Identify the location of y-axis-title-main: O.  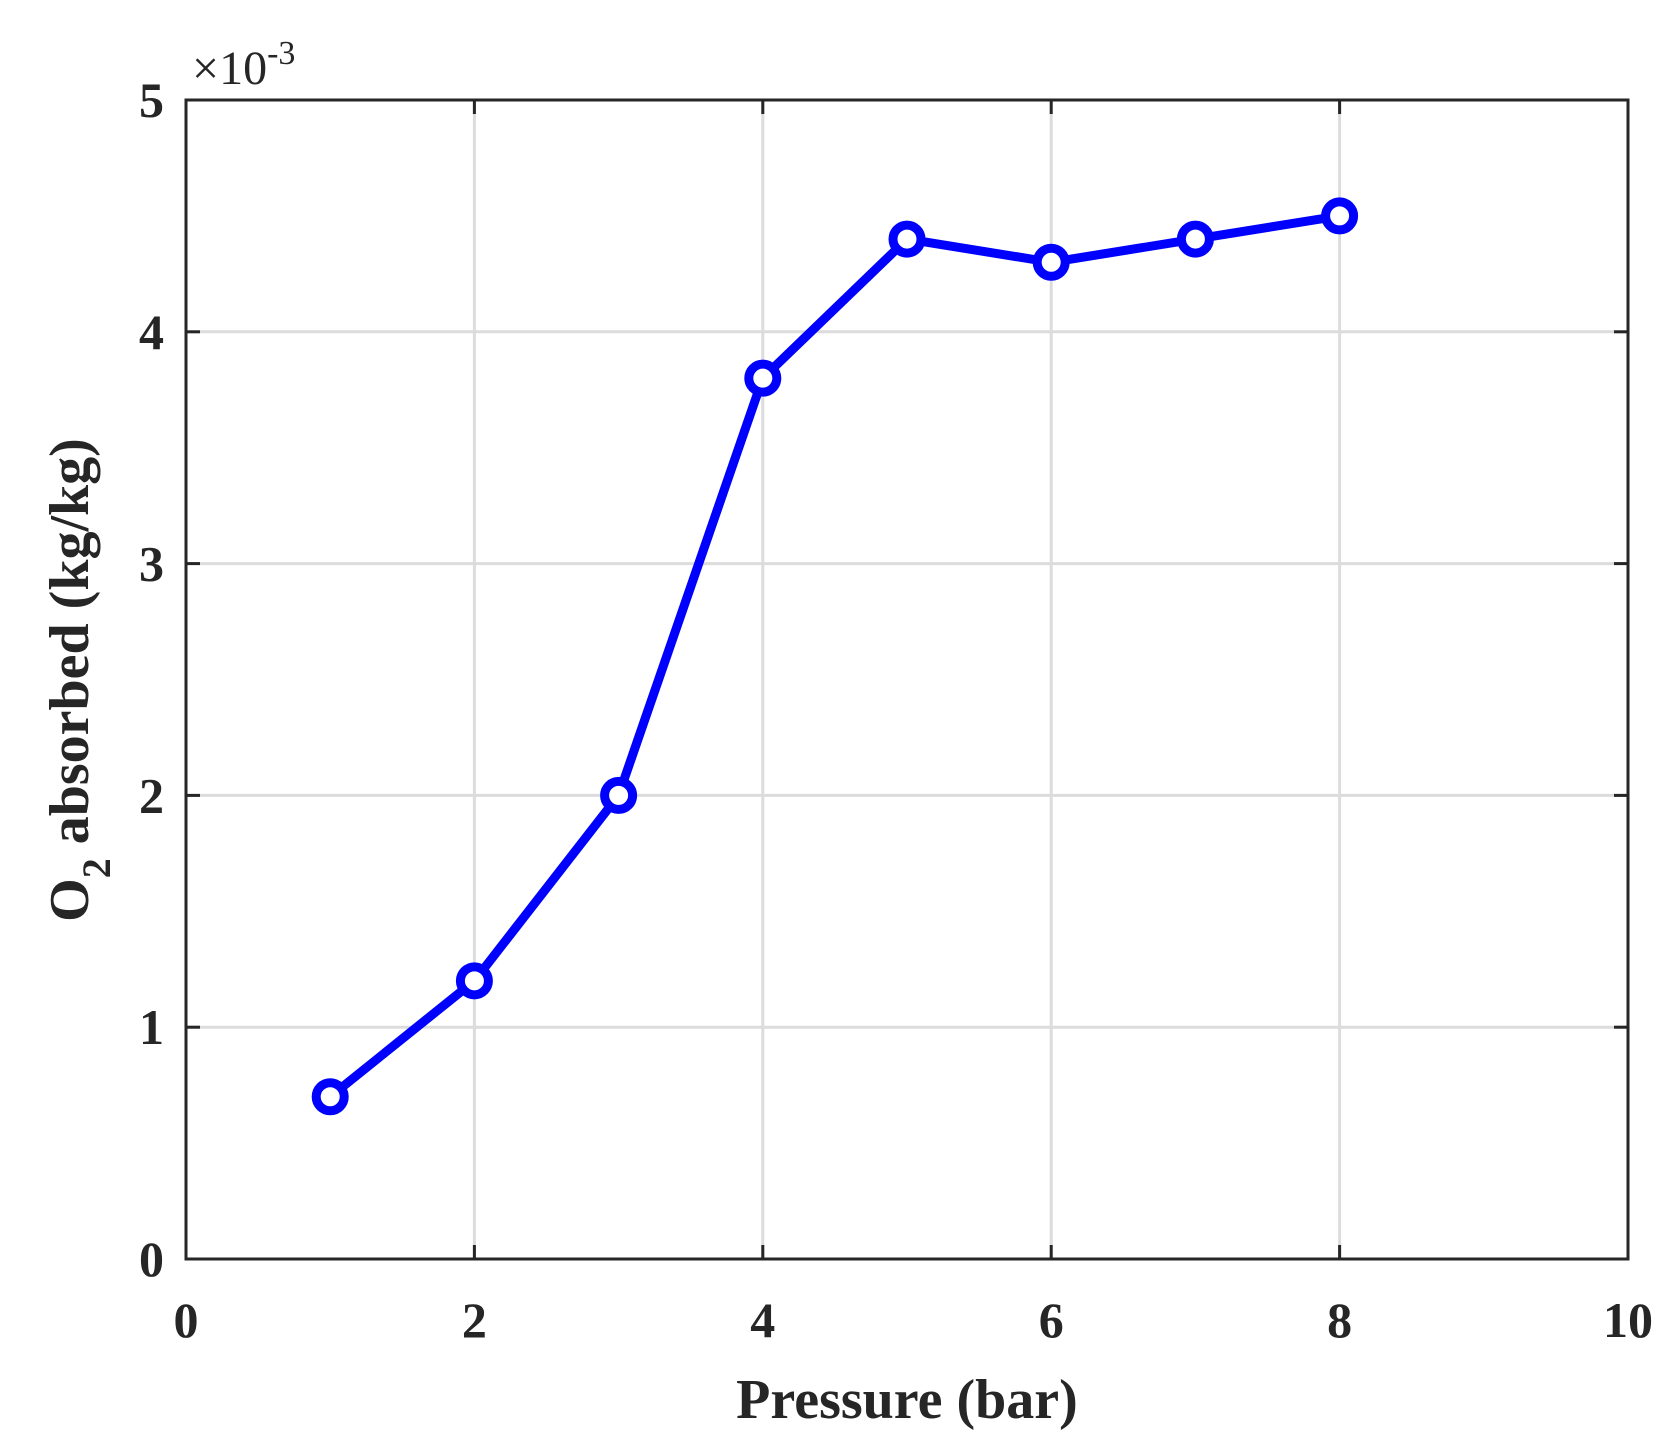
(70, 900).